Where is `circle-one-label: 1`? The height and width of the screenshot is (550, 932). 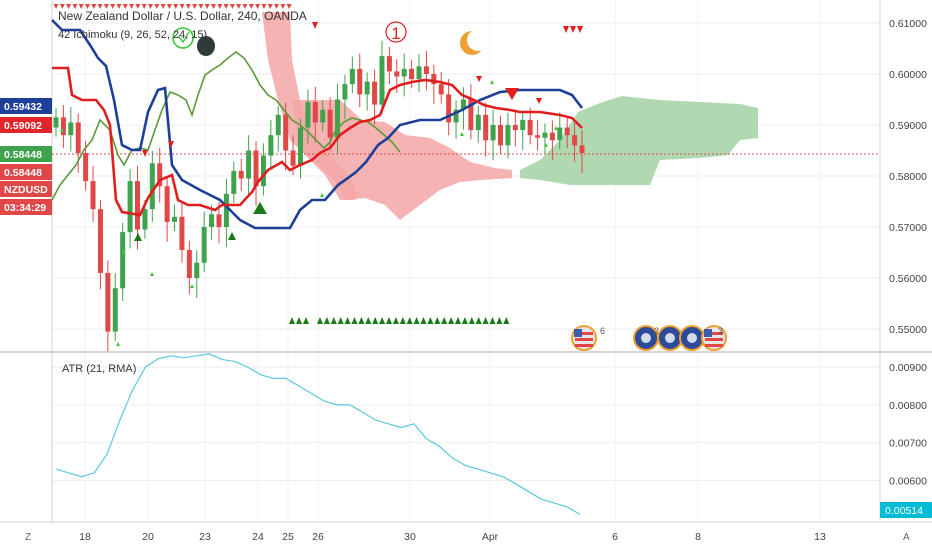 circle-one-label: 1 is located at coordinates (395, 33).